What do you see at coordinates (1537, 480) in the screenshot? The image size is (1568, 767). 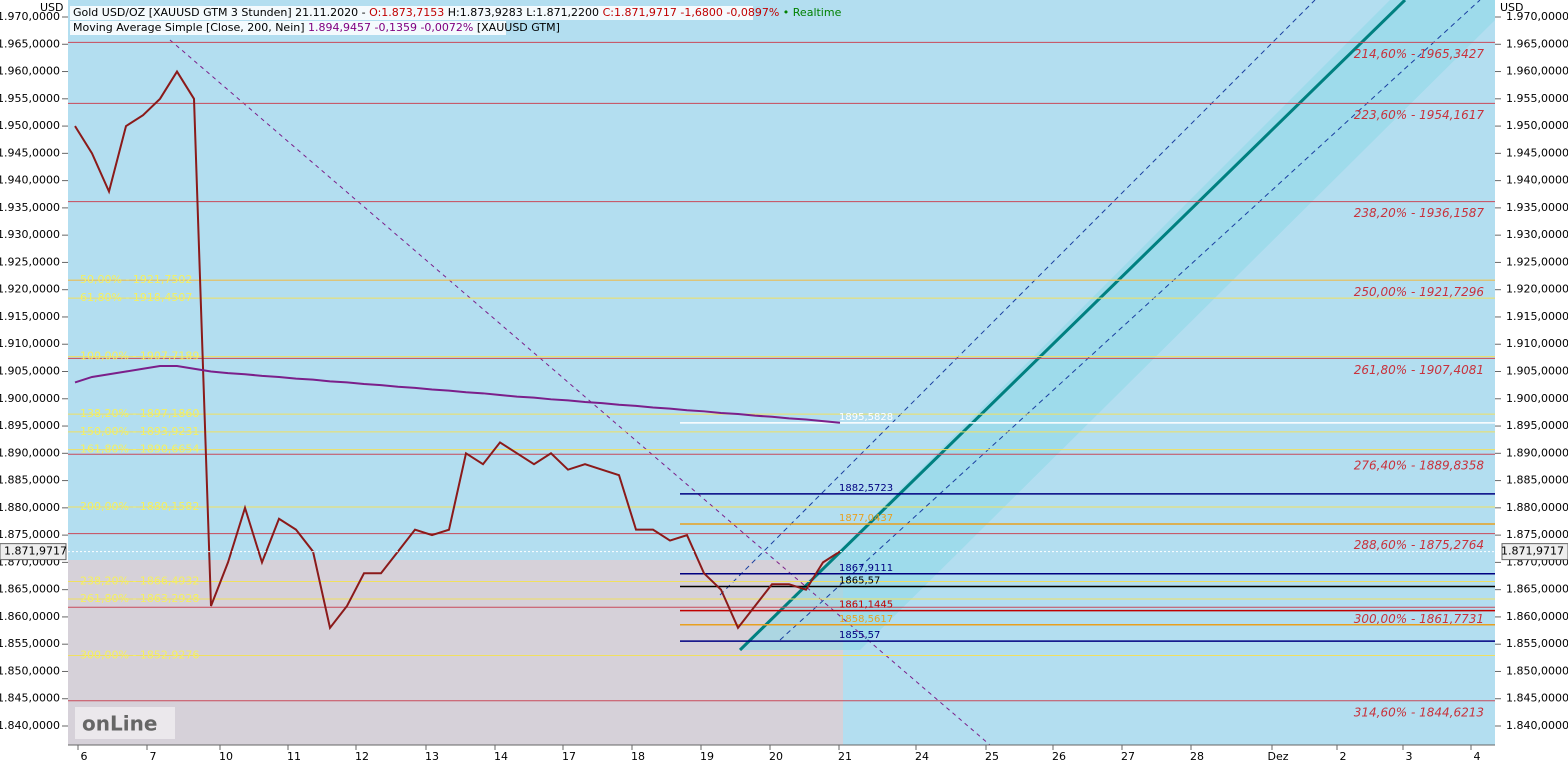 I see `y-tick-label-right: 1.885,0000` at bounding box center [1537, 480].